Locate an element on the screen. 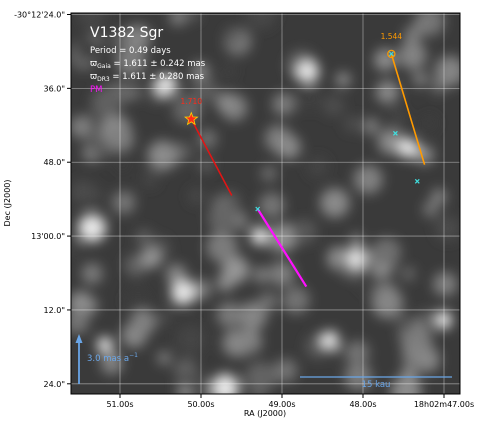 Image resolution: width=490 pixels, height=429 pixels. y-tick-label: -30°12'24.0" is located at coordinates (39, 15).